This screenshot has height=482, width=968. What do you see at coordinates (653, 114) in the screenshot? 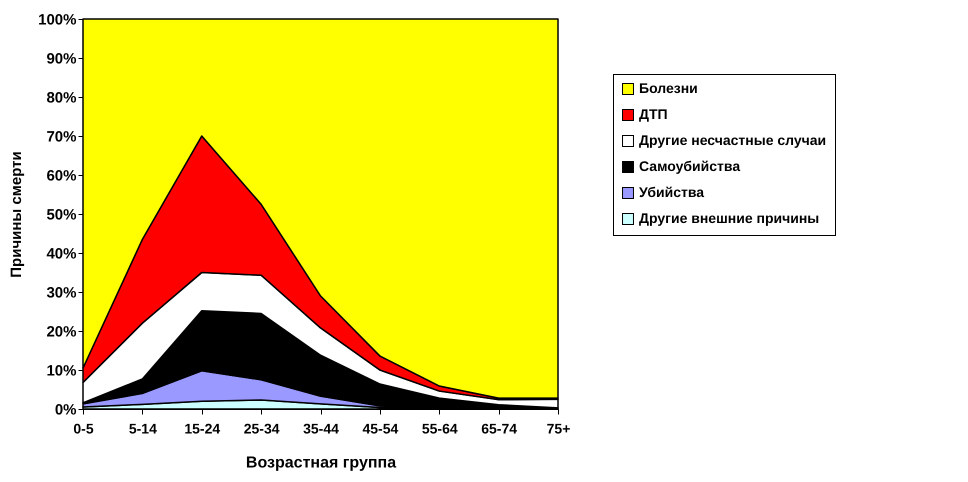
I see `legend-label: ДТП` at bounding box center [653, 114].